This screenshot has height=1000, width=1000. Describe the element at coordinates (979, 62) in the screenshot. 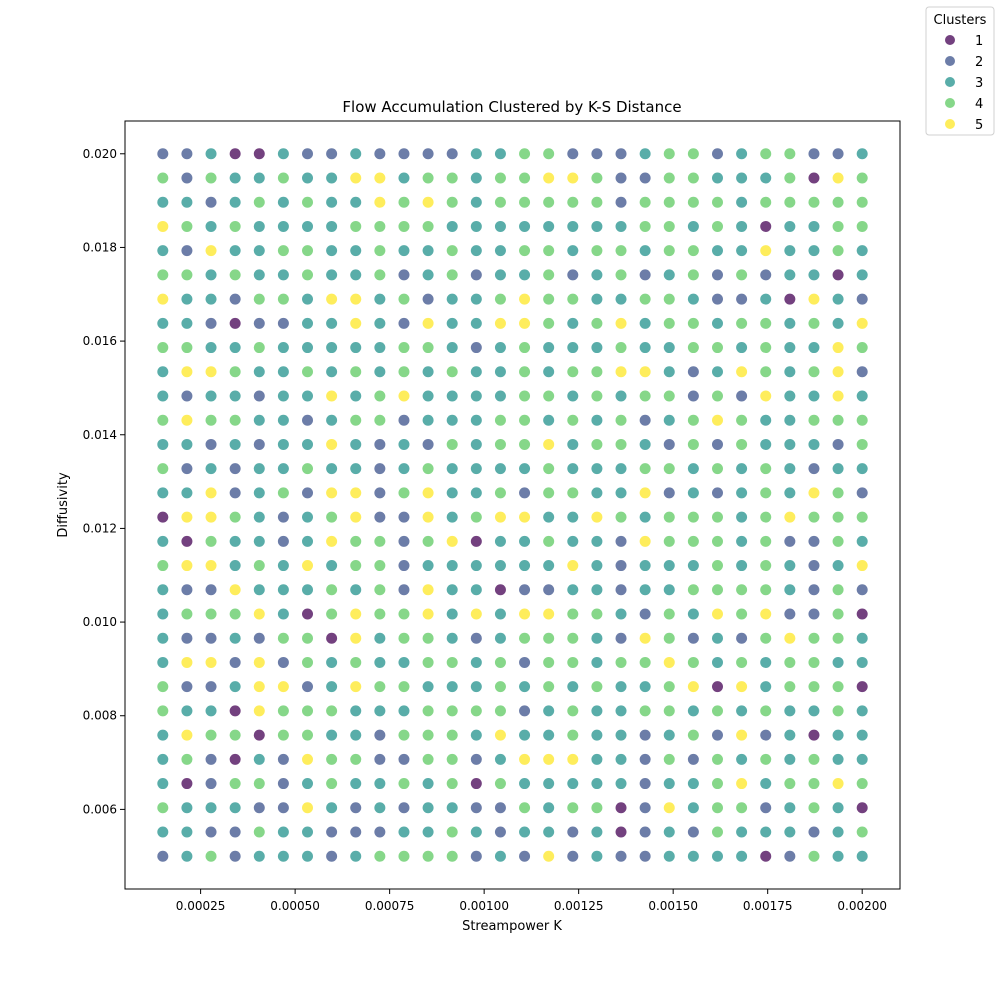

I see `legend-label-cluster-2: 2` at that location.